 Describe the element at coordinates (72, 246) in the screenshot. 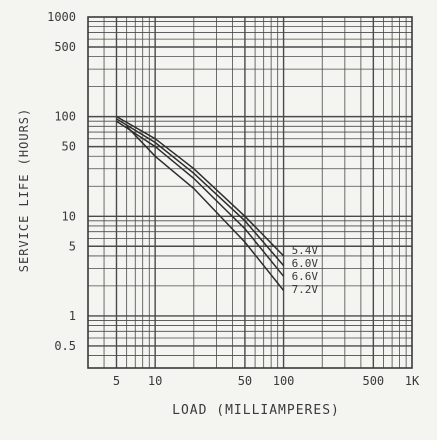

I see `y-tick-label: 5` at that location.